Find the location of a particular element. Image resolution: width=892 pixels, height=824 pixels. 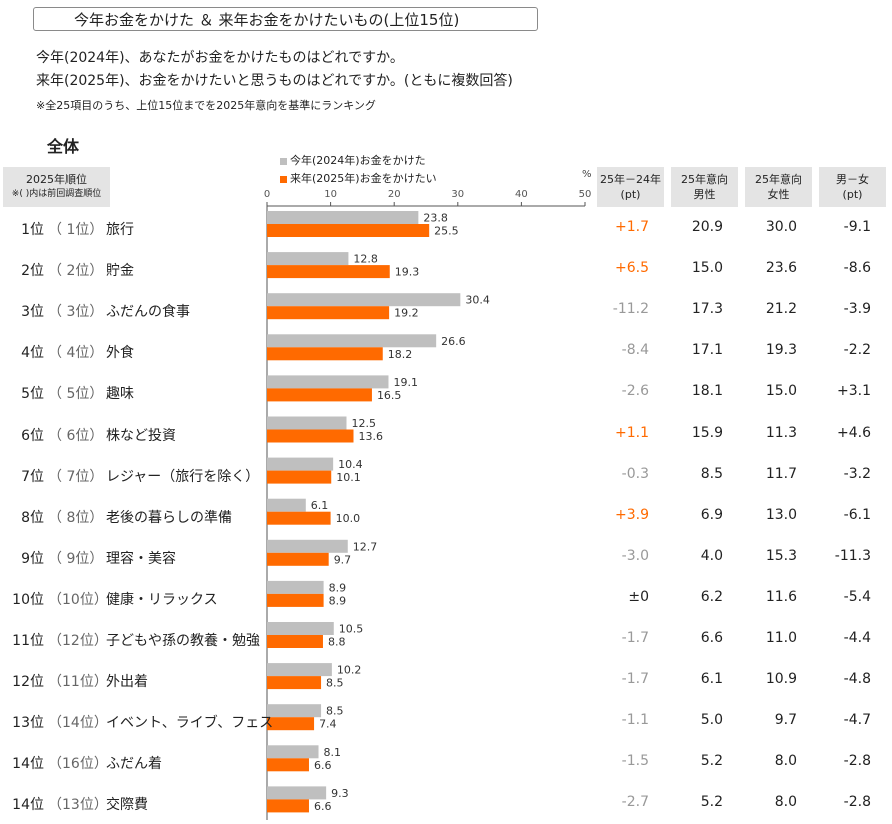

diff-value: +1.7 is located at coordinates (632, 227).